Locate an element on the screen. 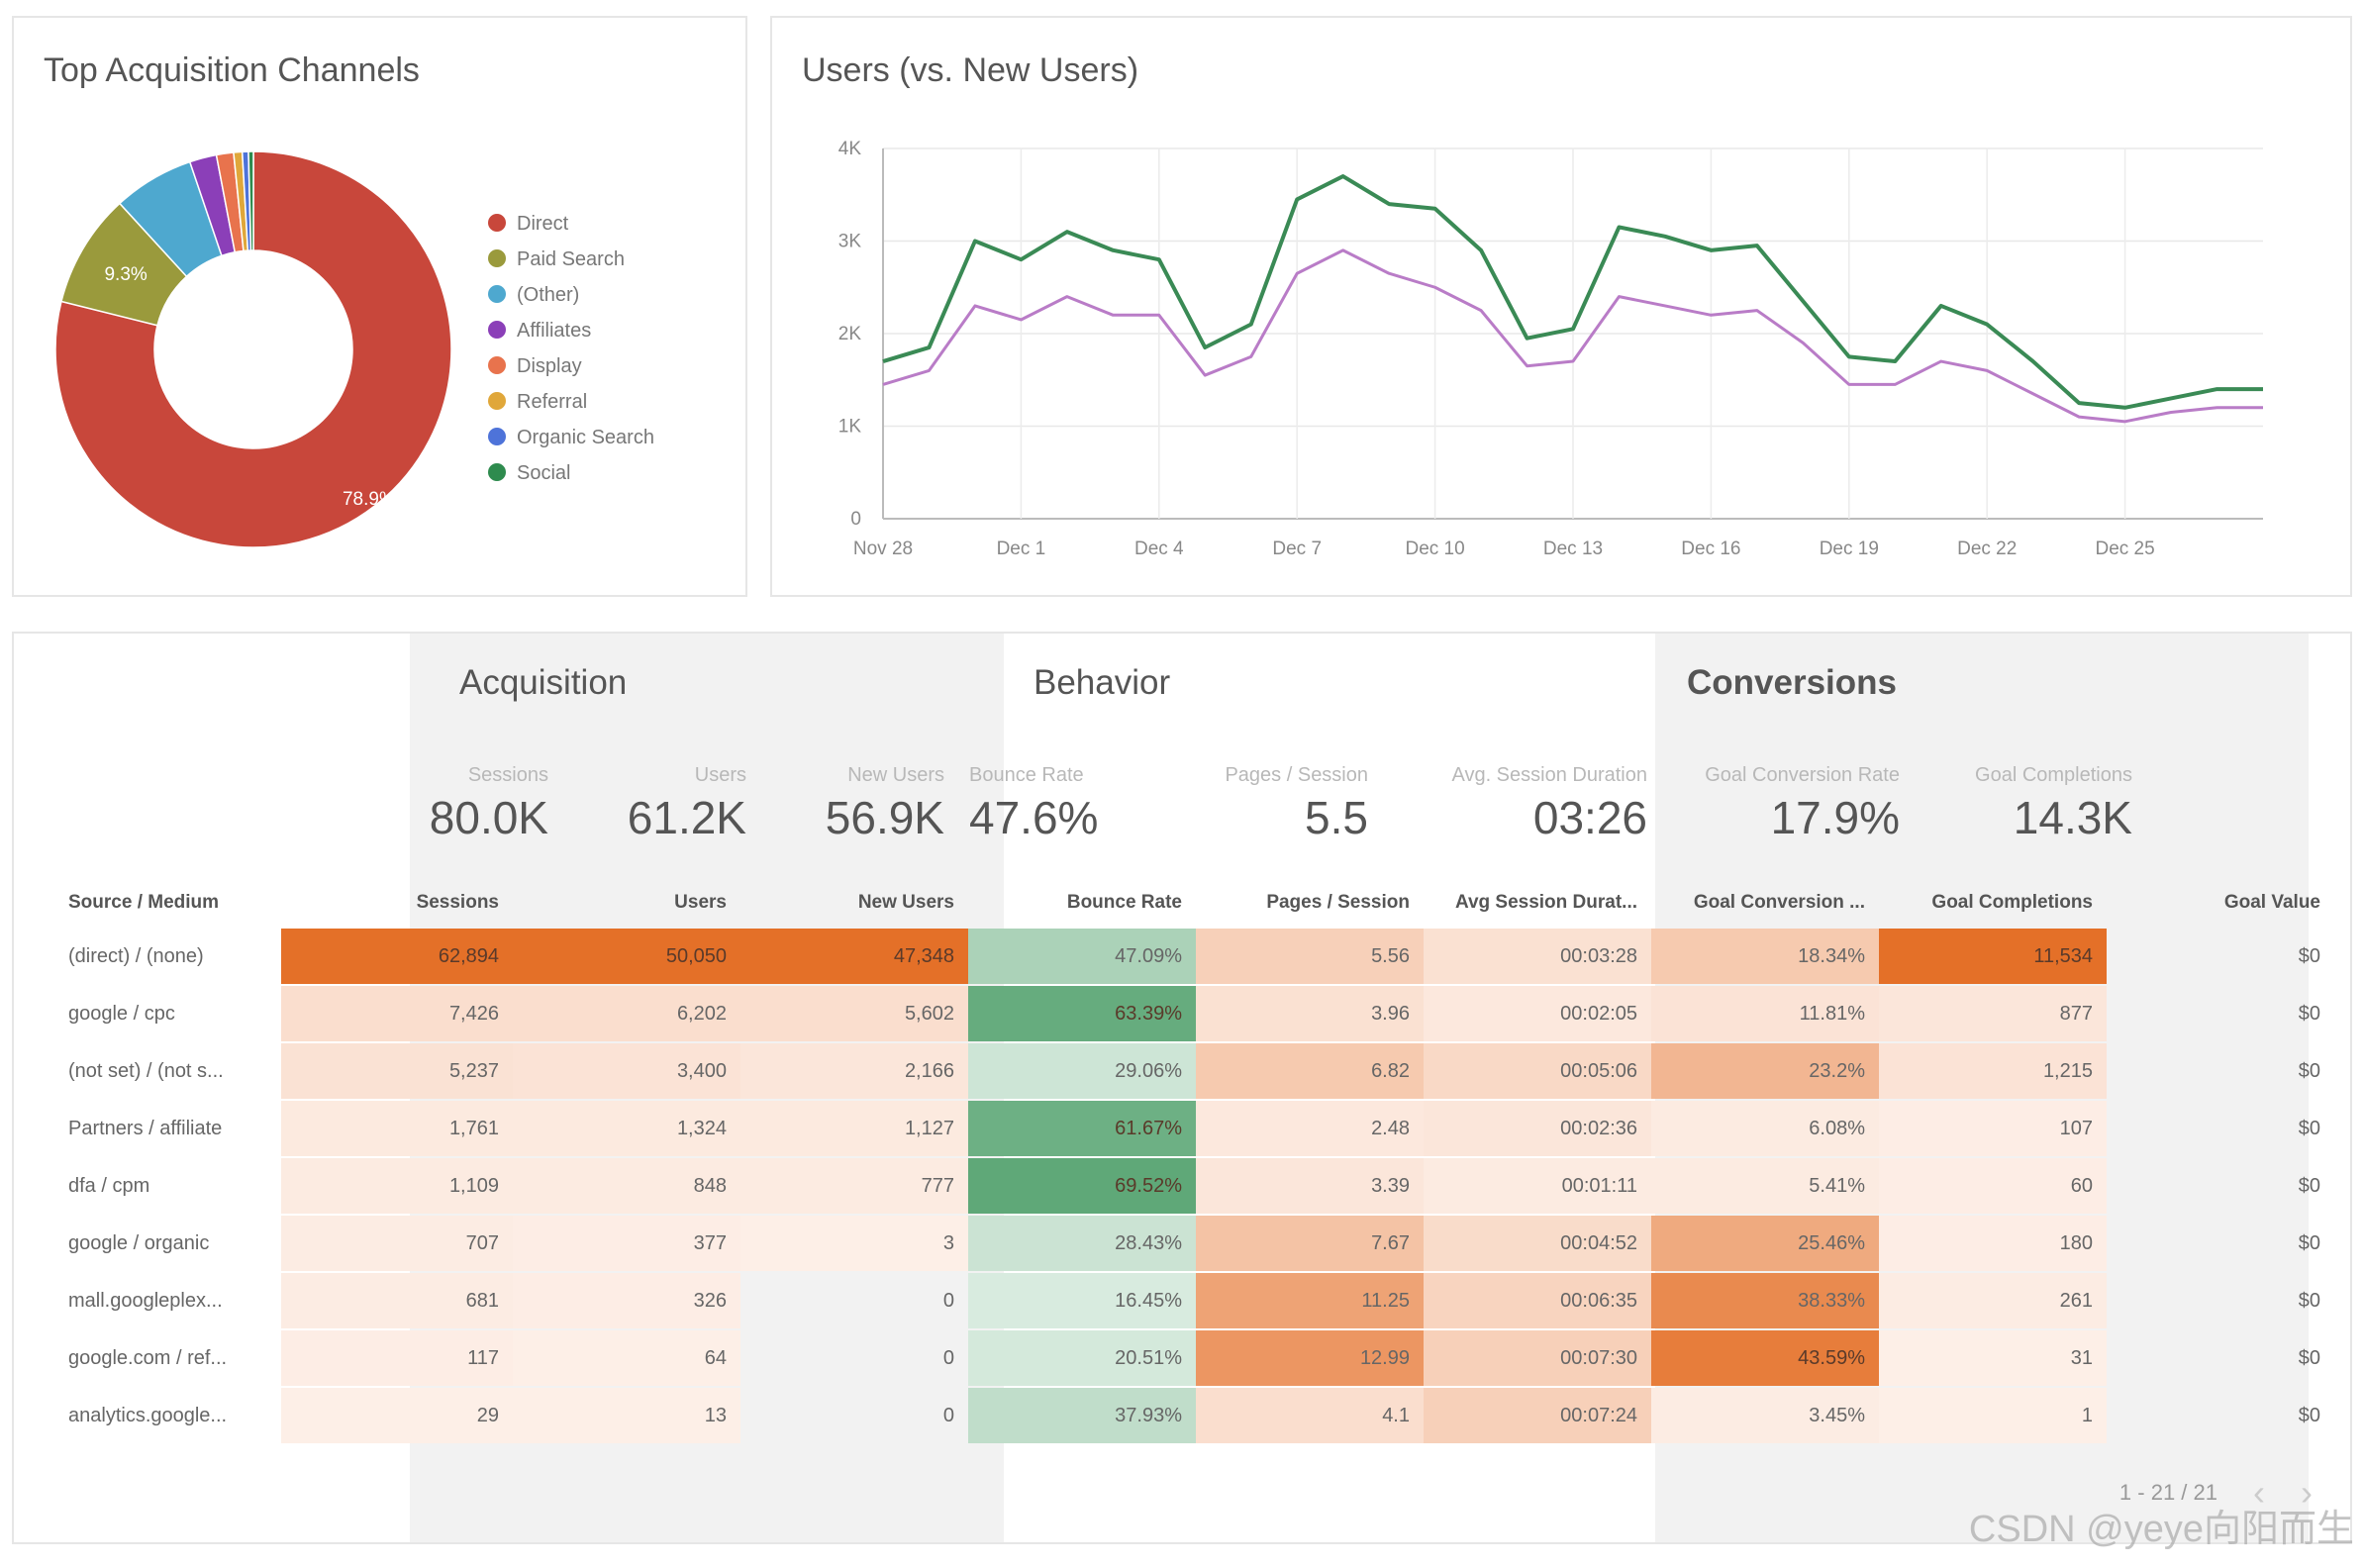  metric-goal-conversion-rate: Goal Conversion Rate 17.9% is located at coordinates (1781, 804).